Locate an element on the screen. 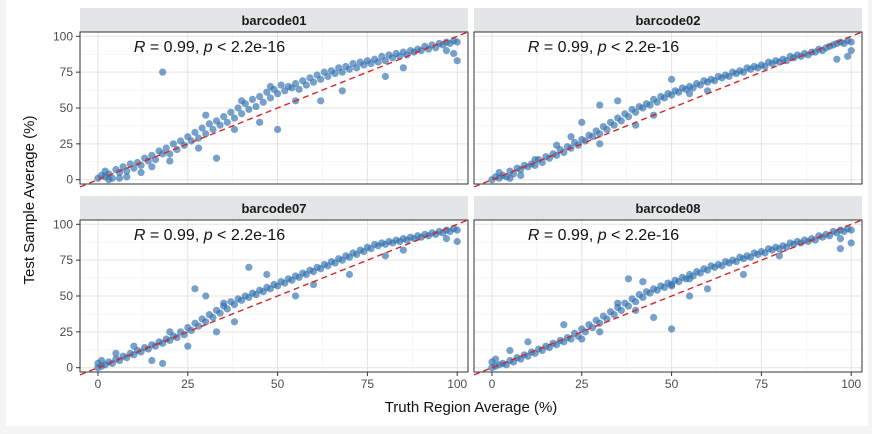 This screenshot has height=434, width=872. x-tick-label: 50 is located at coordinates (278, 384).